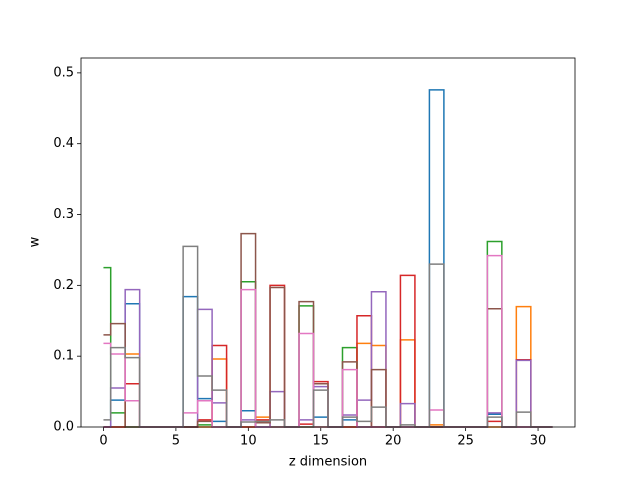 The image size is (640, 480). What do you see at coordinates (63, 214) in the screenshot?
I see `y-tick-label: 0.3` at bounding box center [63, 214].